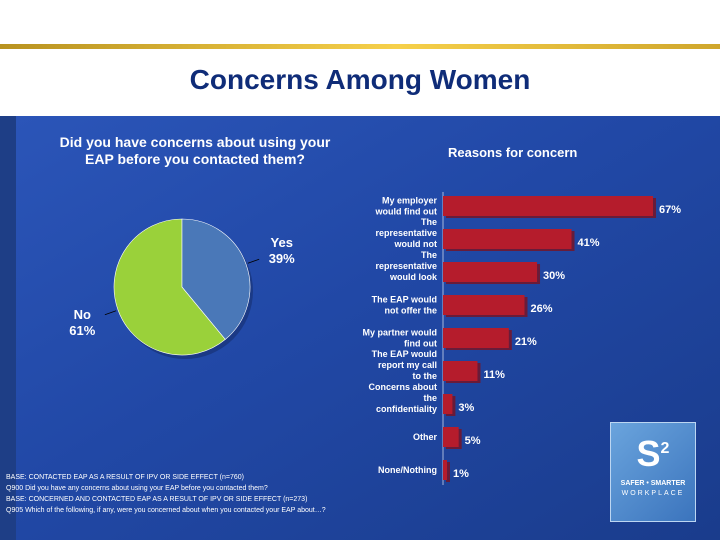 This screenshot has width=720, height=540. I want to click on bar-category-label: The representative would look, so click(406, 266).